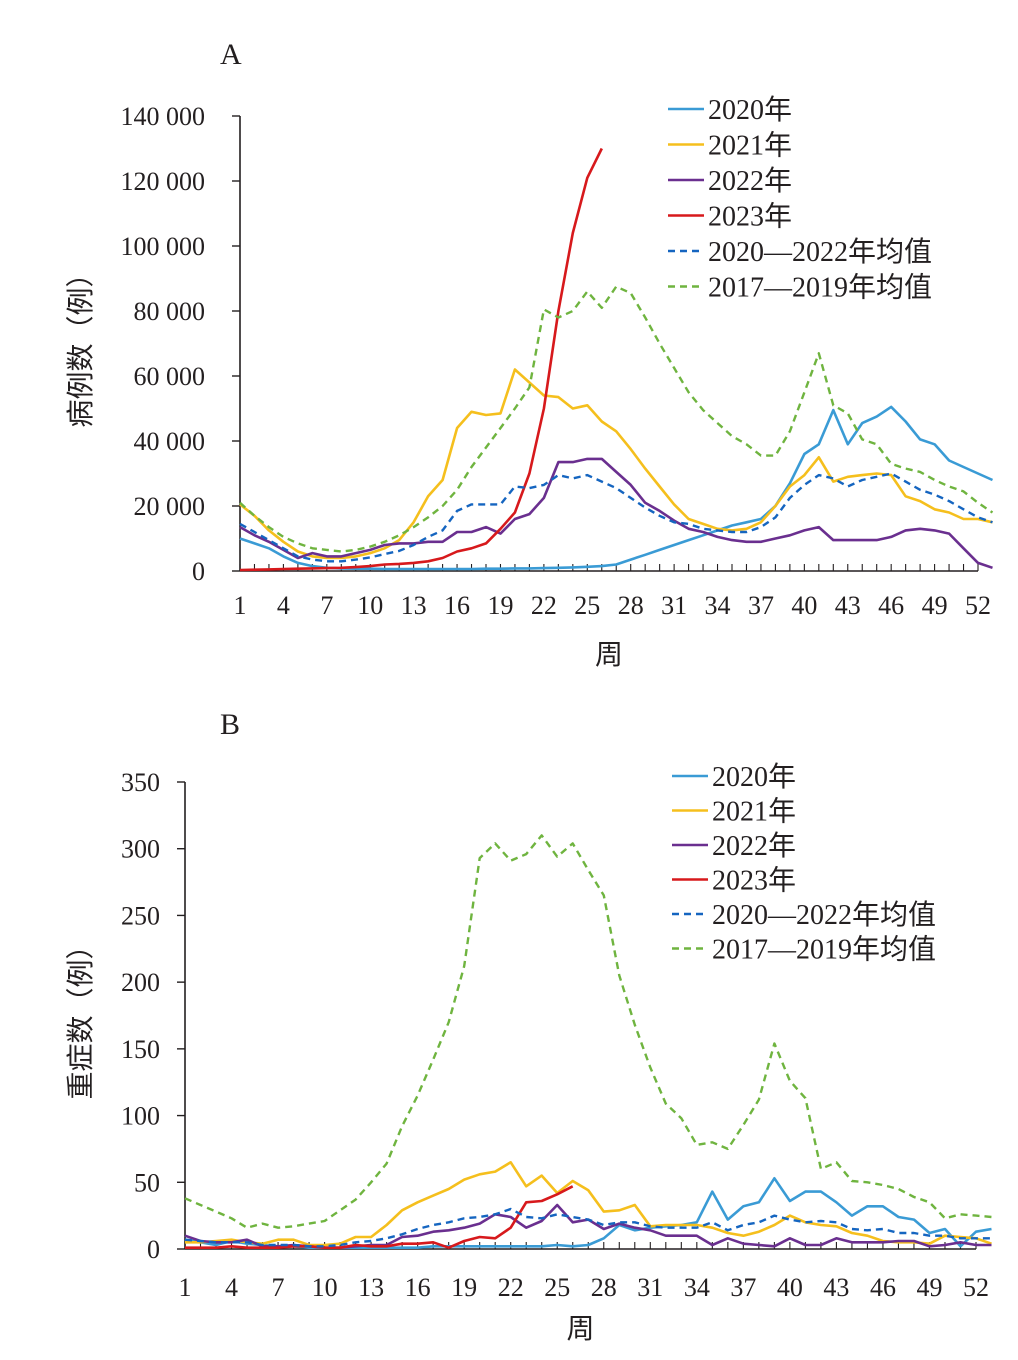  Describe the element at coordinates (140, 982) in the screenshot. I see `y-tick-label: 200` at that location.